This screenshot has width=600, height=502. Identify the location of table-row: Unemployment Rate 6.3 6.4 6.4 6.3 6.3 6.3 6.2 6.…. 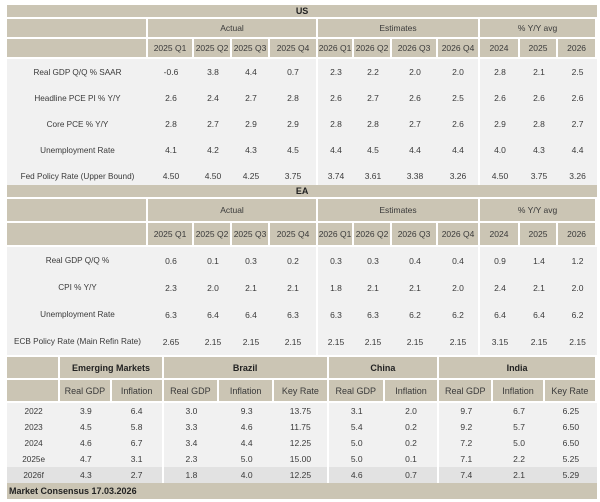
(302, 314).